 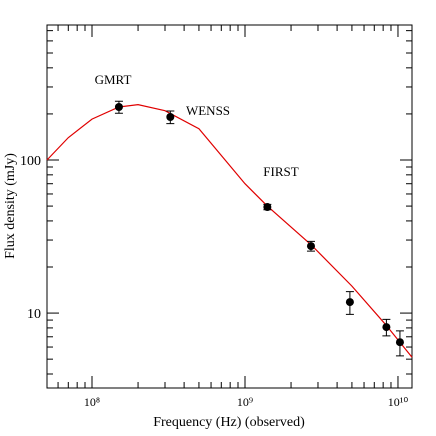 I want to click on annotation: FIRST, so click(x=280, y=171).